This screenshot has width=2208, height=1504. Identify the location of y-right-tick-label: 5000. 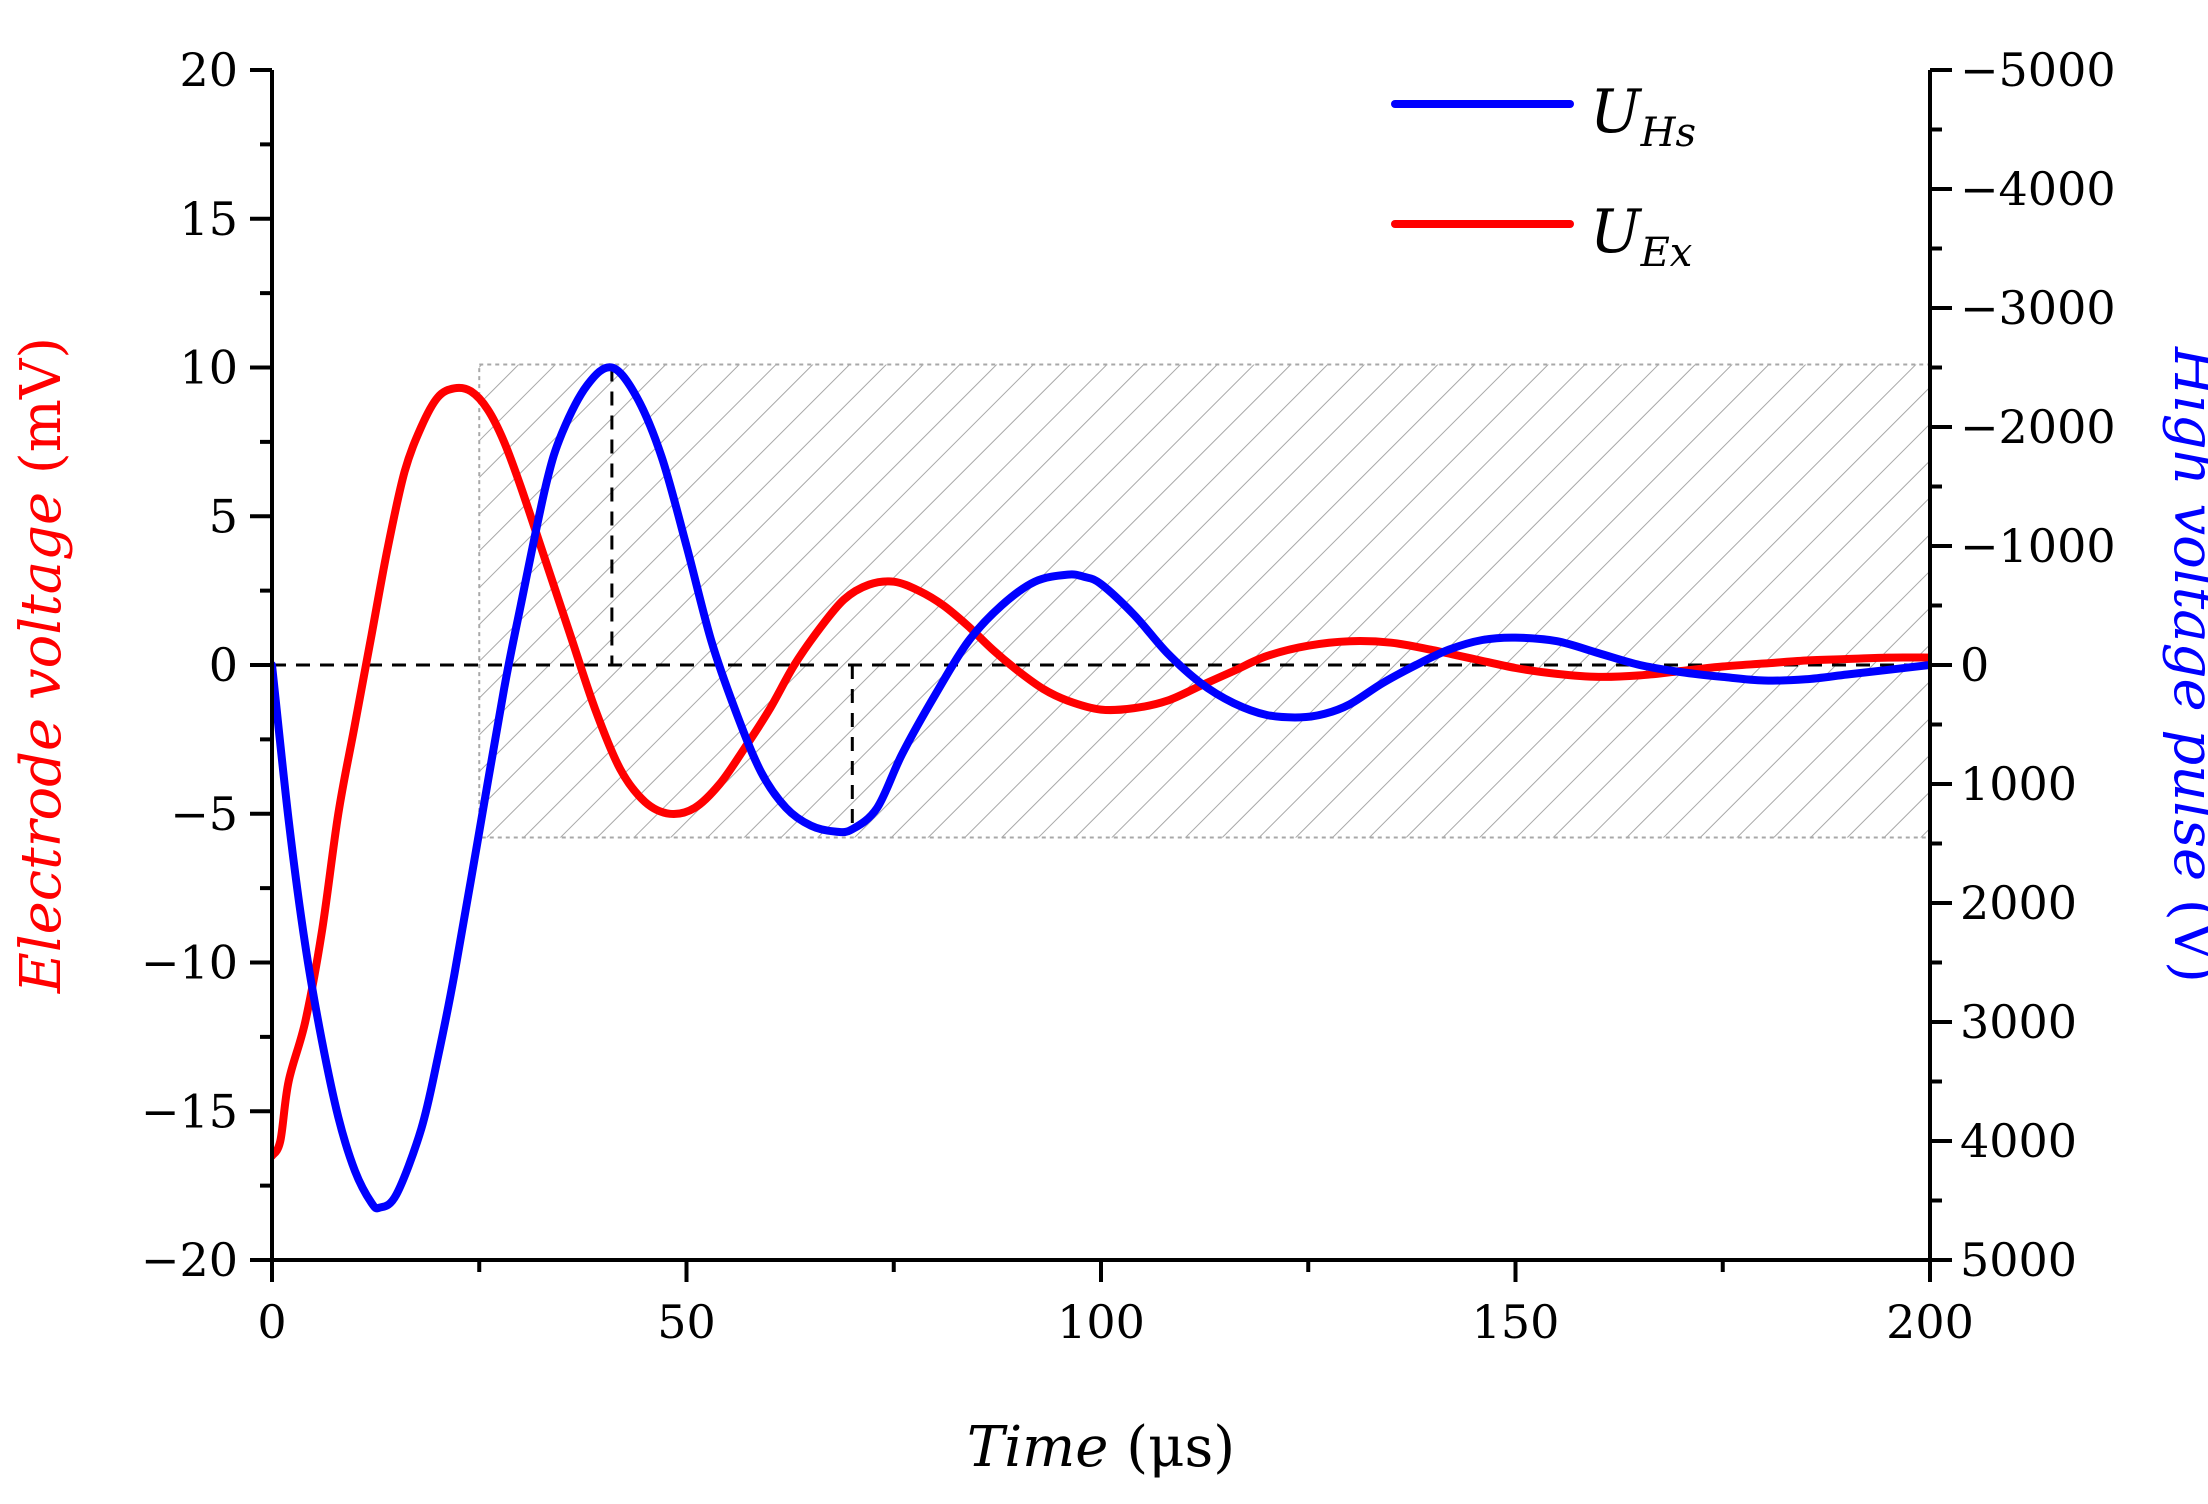
(2018, 1260).